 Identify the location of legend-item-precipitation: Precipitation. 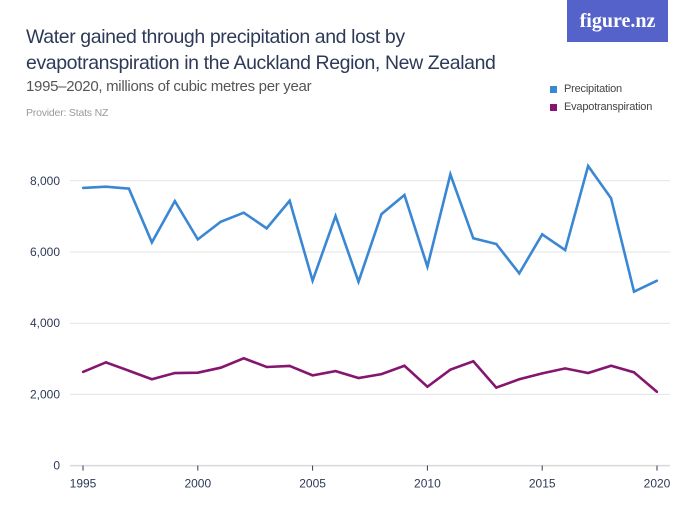
(601, 89).